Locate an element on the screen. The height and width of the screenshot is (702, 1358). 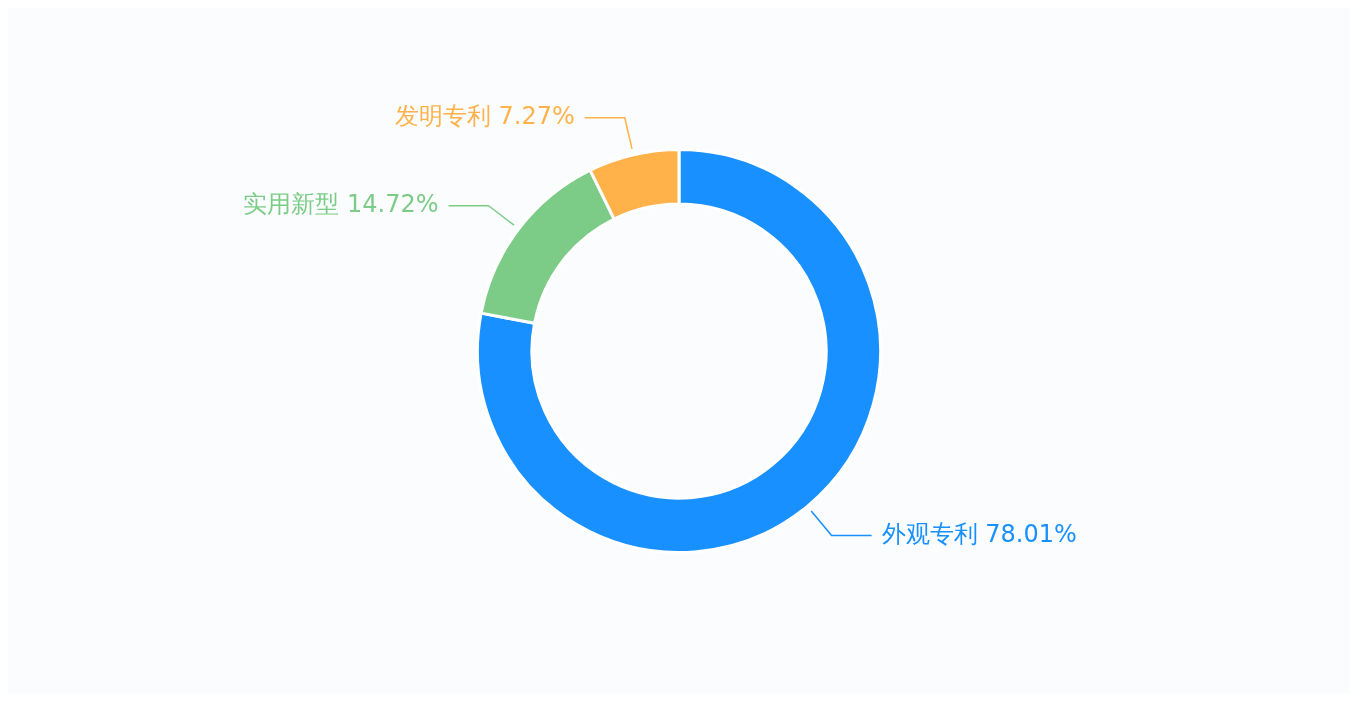
slice-label: 外观专利 78.01% is located at coordinates (979, 533).